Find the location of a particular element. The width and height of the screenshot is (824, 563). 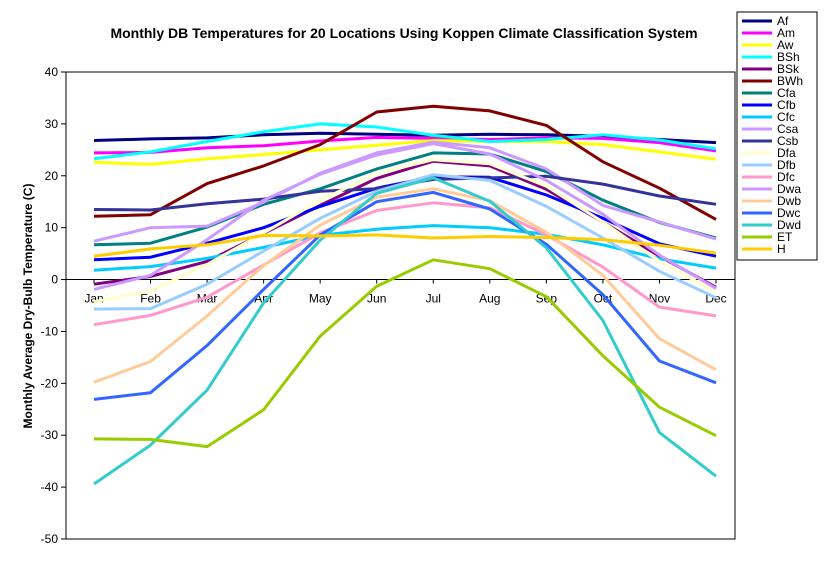

series-line-am is located at coordinates (405, 145).